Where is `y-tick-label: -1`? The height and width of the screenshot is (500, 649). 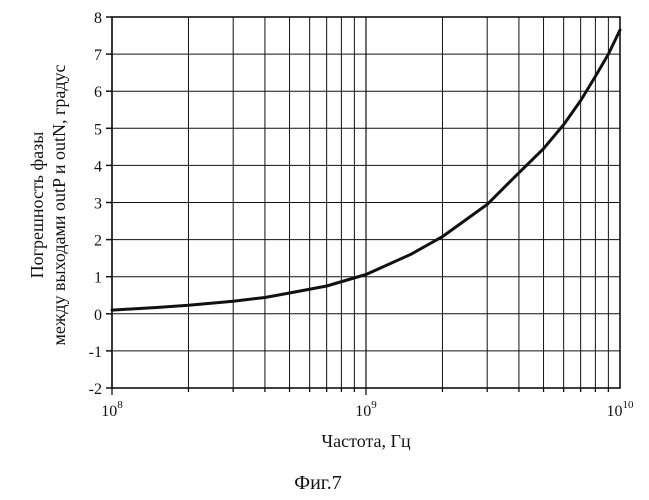 y-tick-label: -1 is located at coordinates (95, 352).